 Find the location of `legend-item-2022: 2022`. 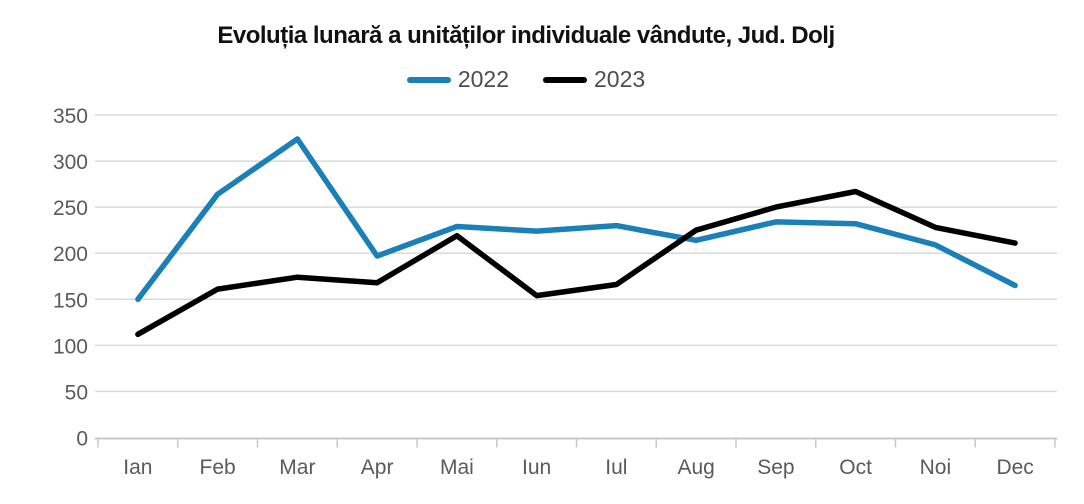

legend-item-2022: 2022 is located at coordinates (457, 79).